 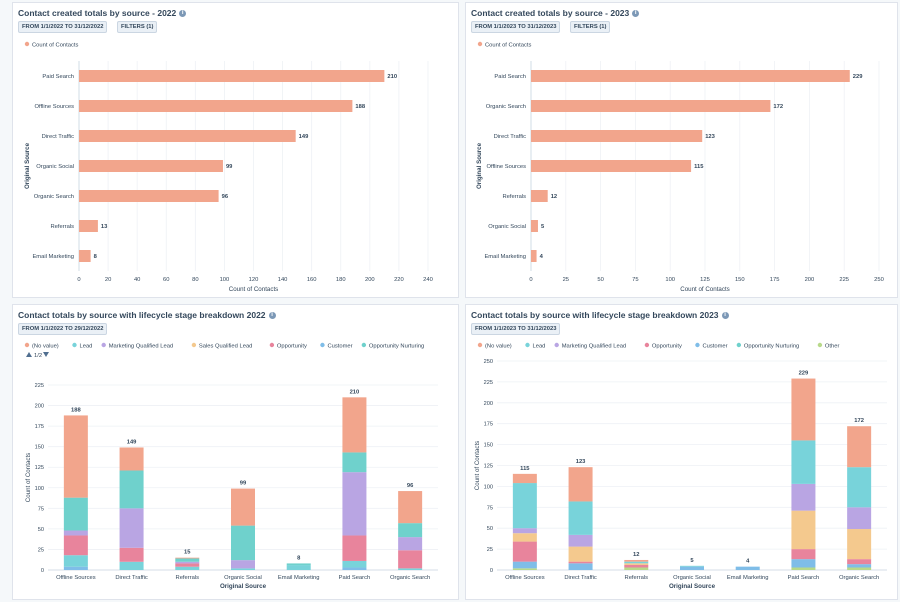 I want to click on legend-swatch-lead, so click(x=74, y=345).